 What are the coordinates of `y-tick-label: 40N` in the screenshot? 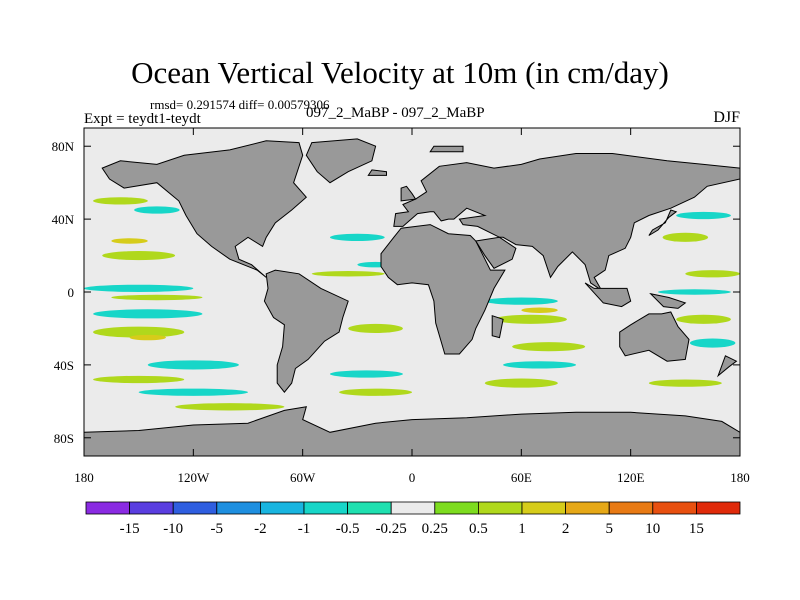 It's located at (63, 219).